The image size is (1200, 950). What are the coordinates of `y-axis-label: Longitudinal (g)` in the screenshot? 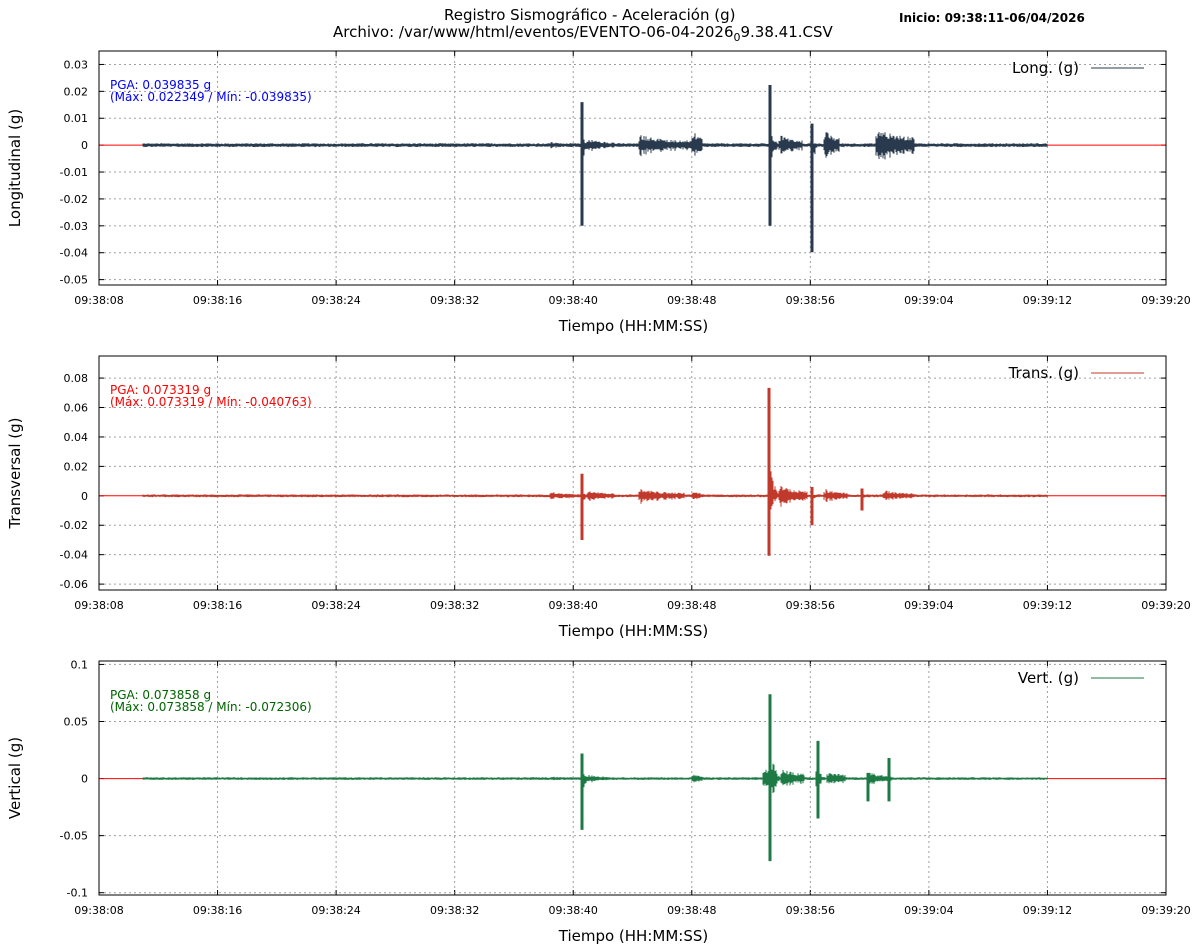 It's located at (15, 168).